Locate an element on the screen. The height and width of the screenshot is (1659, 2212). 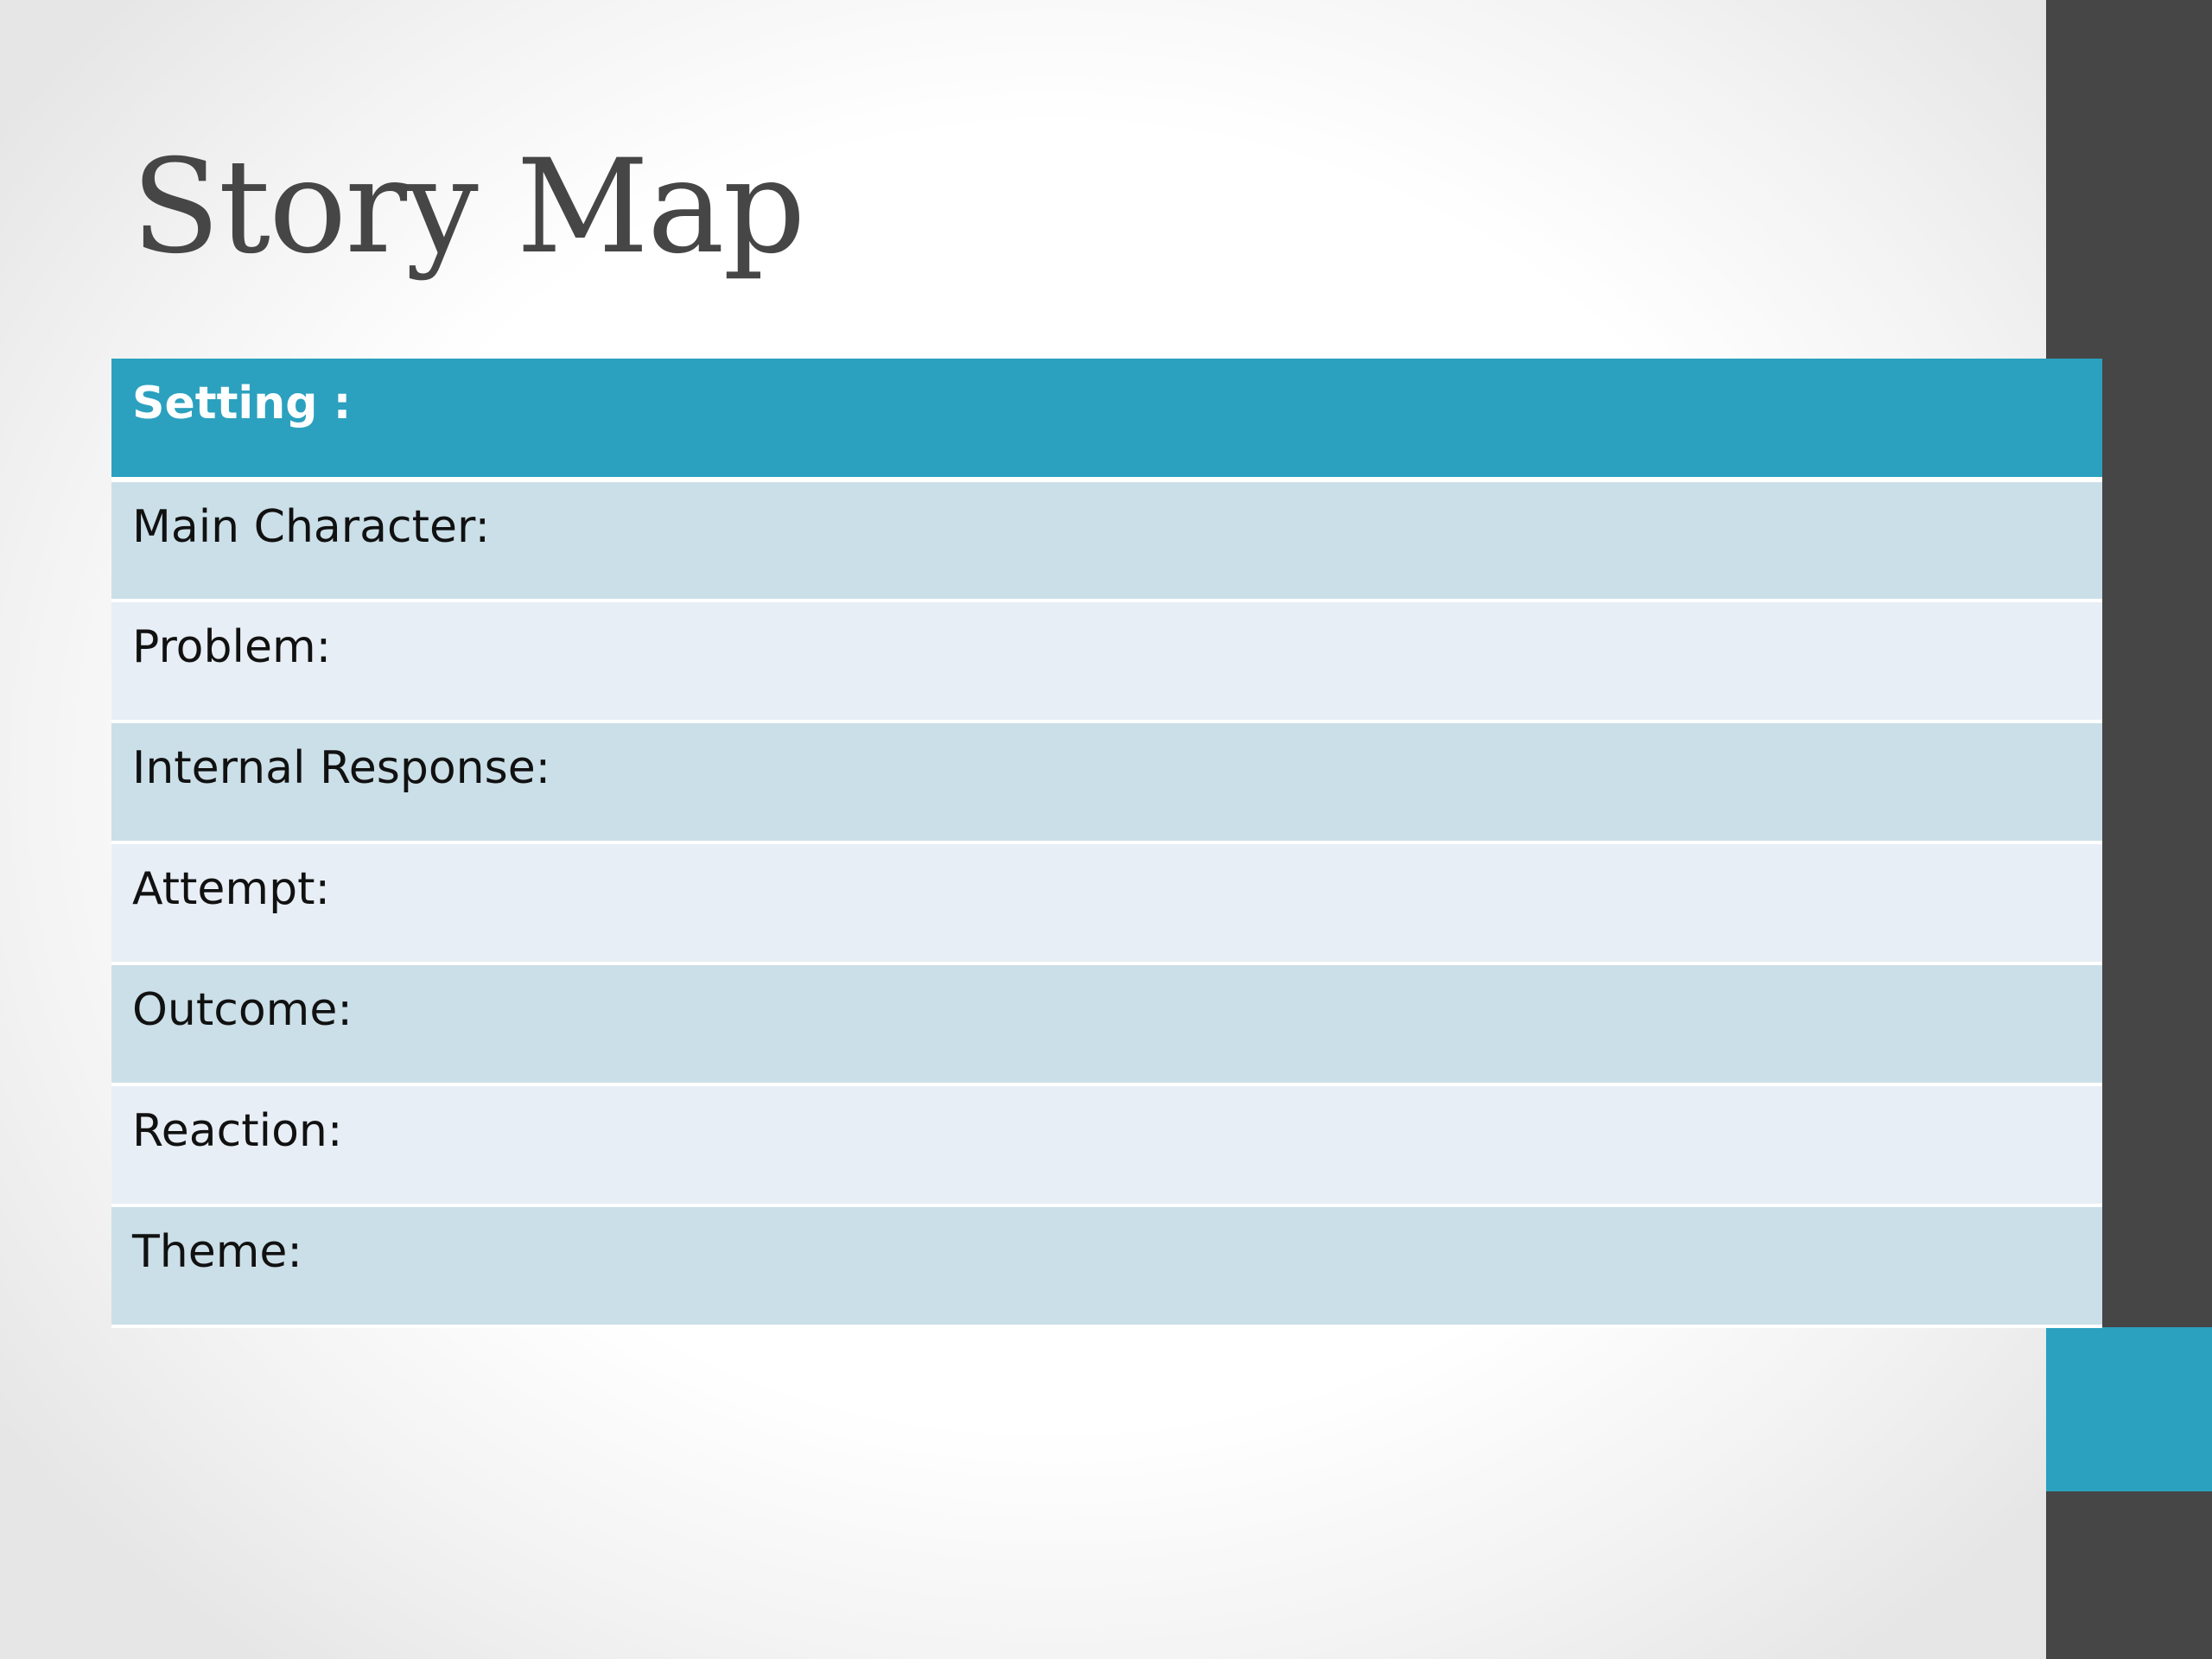
table-cell: Main Character: is located at coordinates (1106, 541).